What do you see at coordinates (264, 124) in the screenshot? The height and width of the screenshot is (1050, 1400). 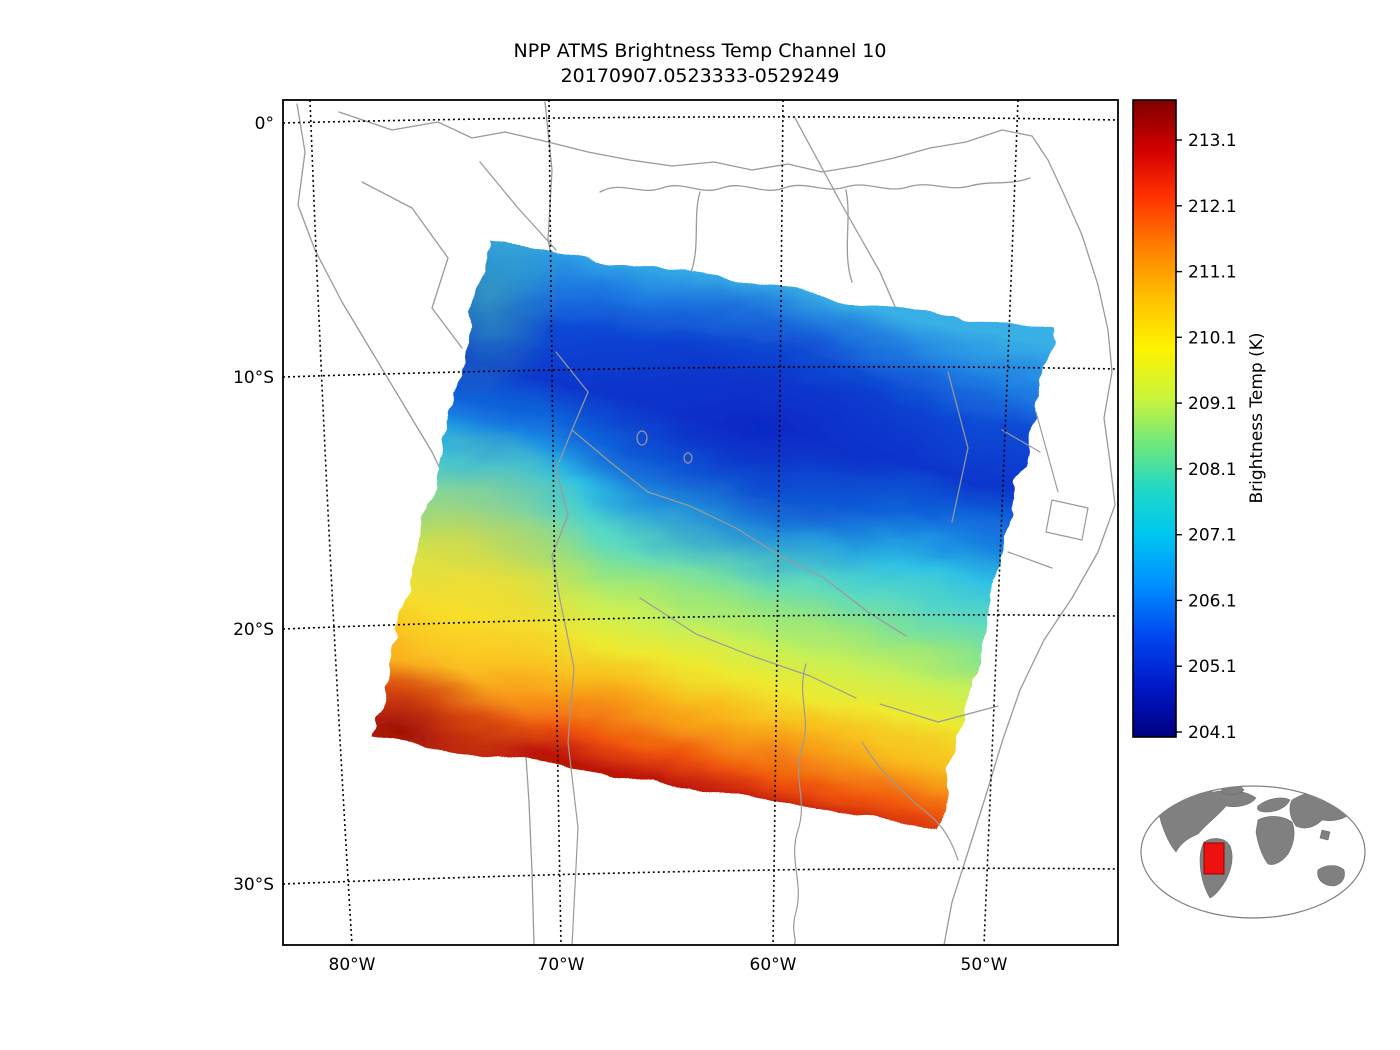 I see `y-tick-0: 0°` at bounding box center [264, 124].